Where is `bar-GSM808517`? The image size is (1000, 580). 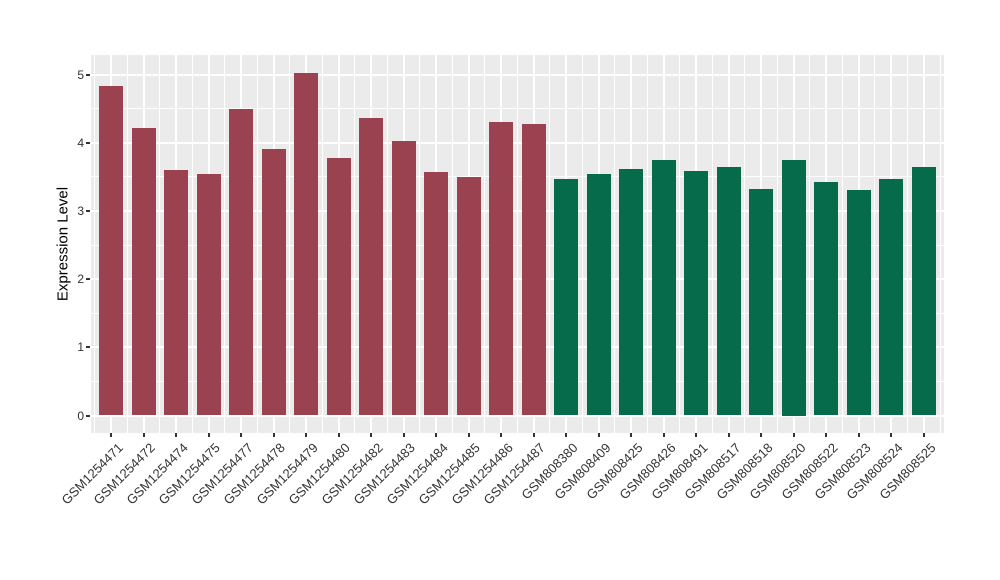 bar-GSM808517 is located at coordinates (728, 291).